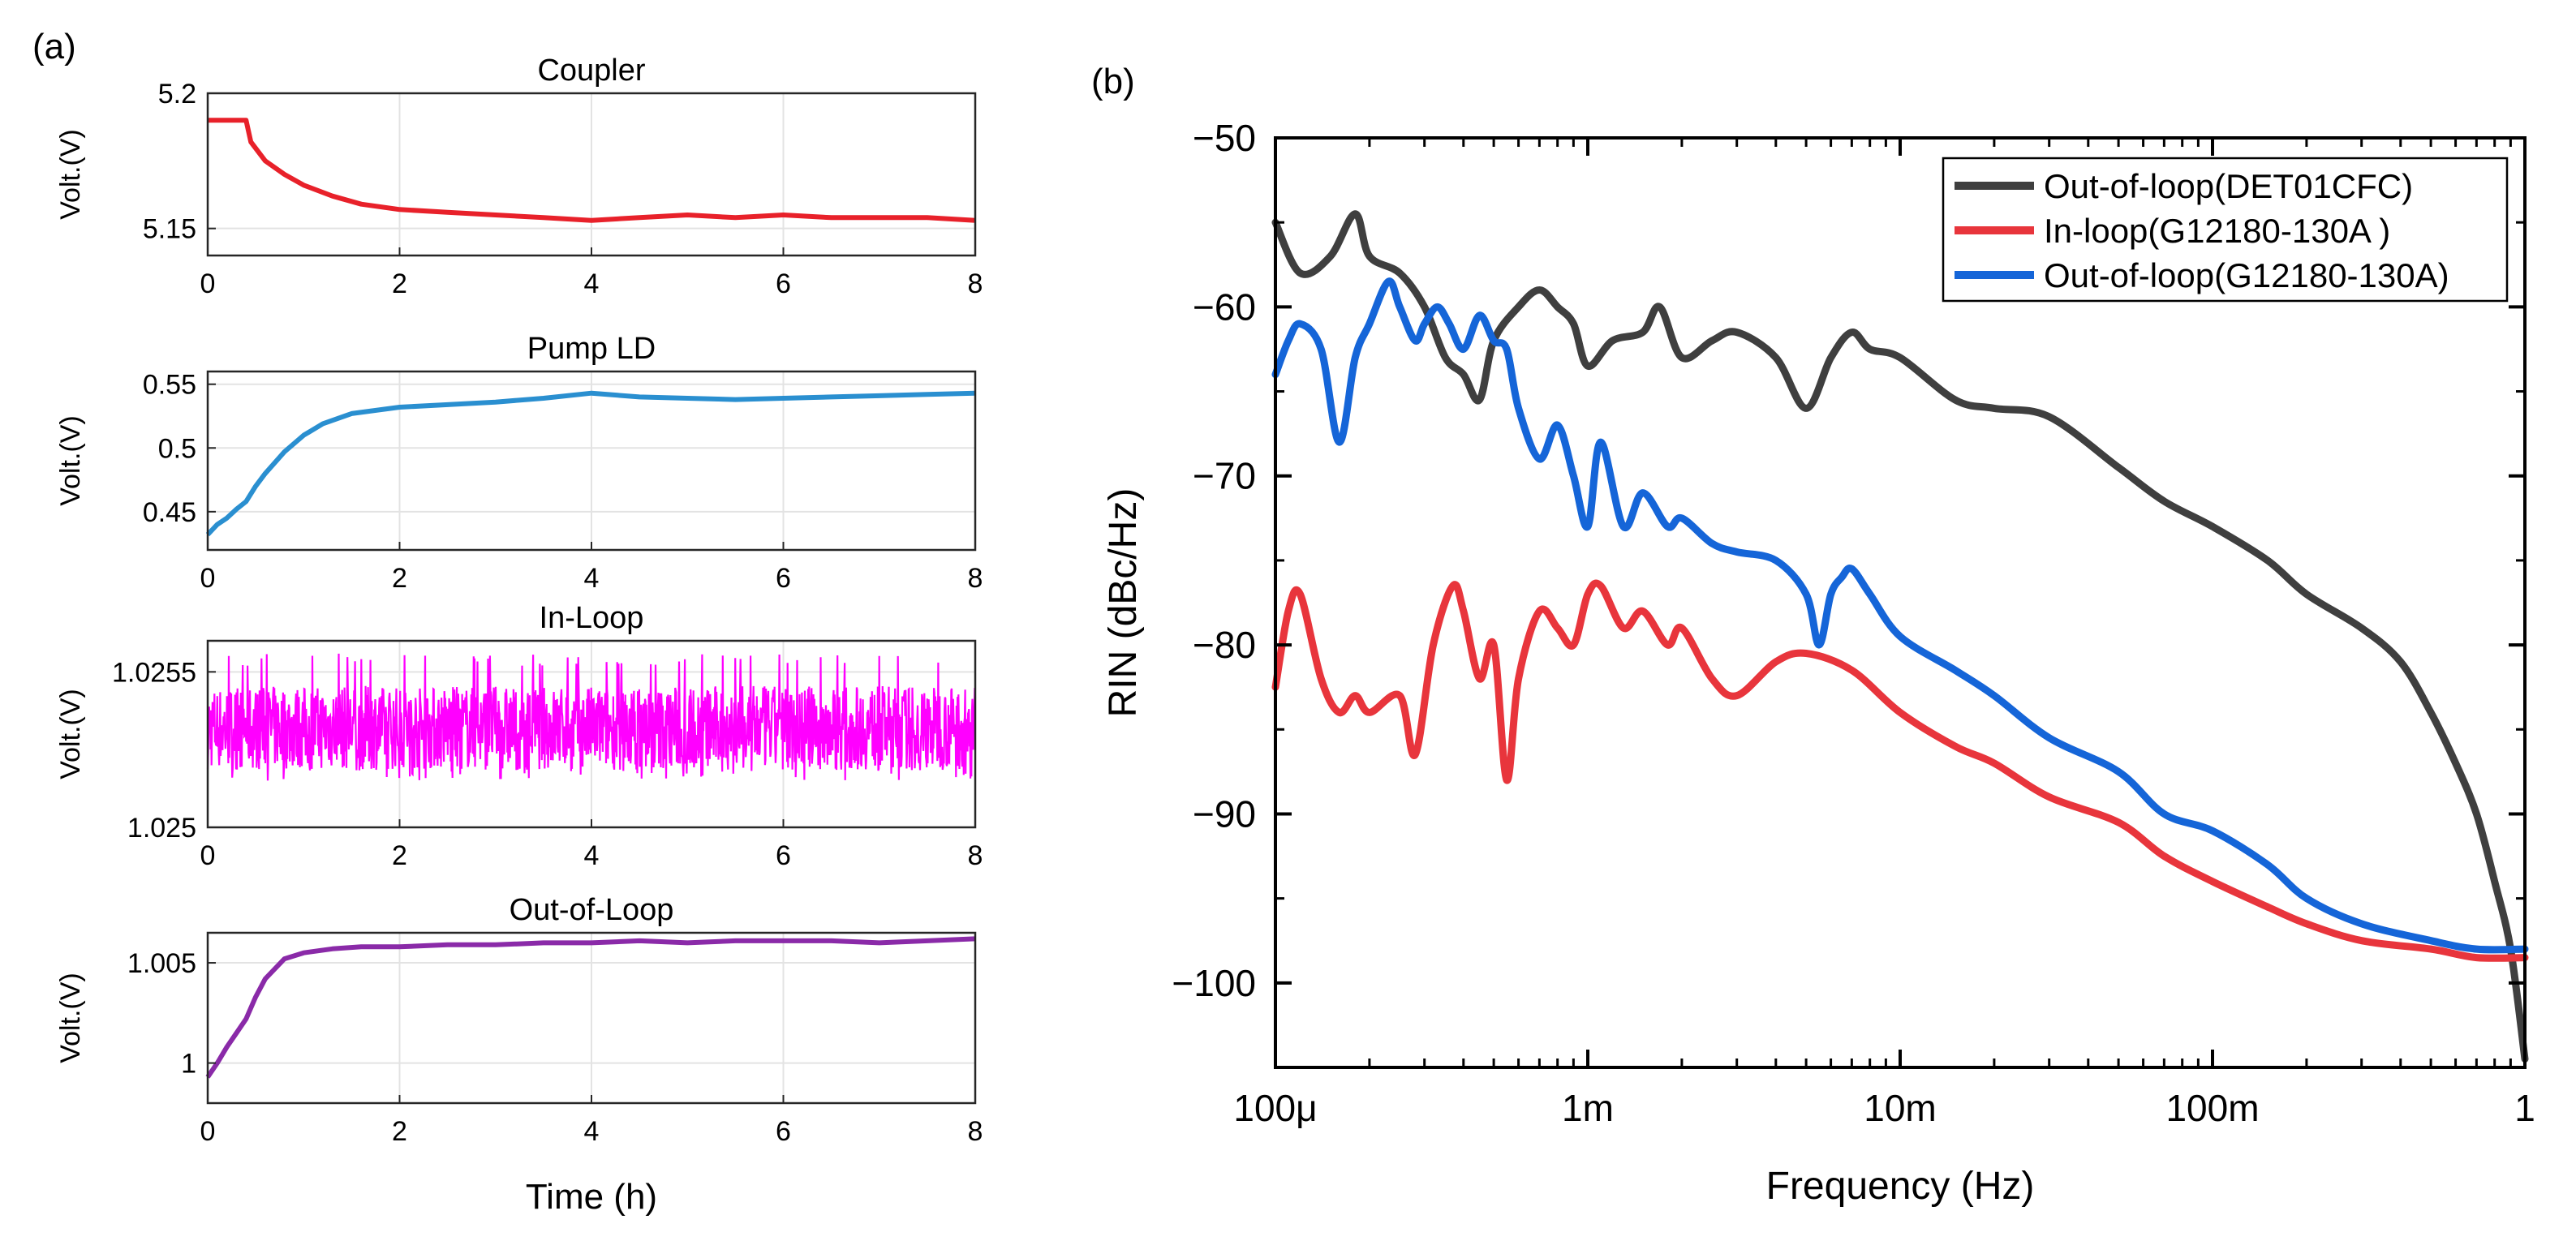  Describe the element at coordinates (1224, 645) in the screenshot. I see `rin-y-tick-label: −80` at that location.